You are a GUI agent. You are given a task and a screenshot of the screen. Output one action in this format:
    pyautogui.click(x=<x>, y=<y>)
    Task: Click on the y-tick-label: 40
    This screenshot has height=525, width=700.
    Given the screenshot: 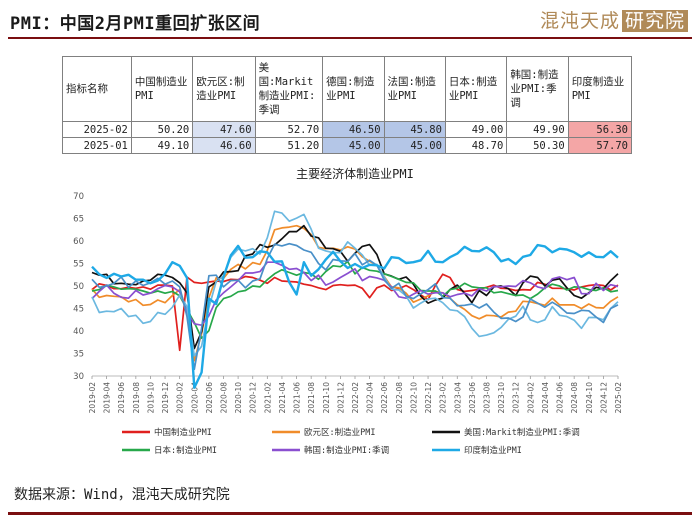 What is the action you would take?
    pyautogui.click(x=78, y=332)
    